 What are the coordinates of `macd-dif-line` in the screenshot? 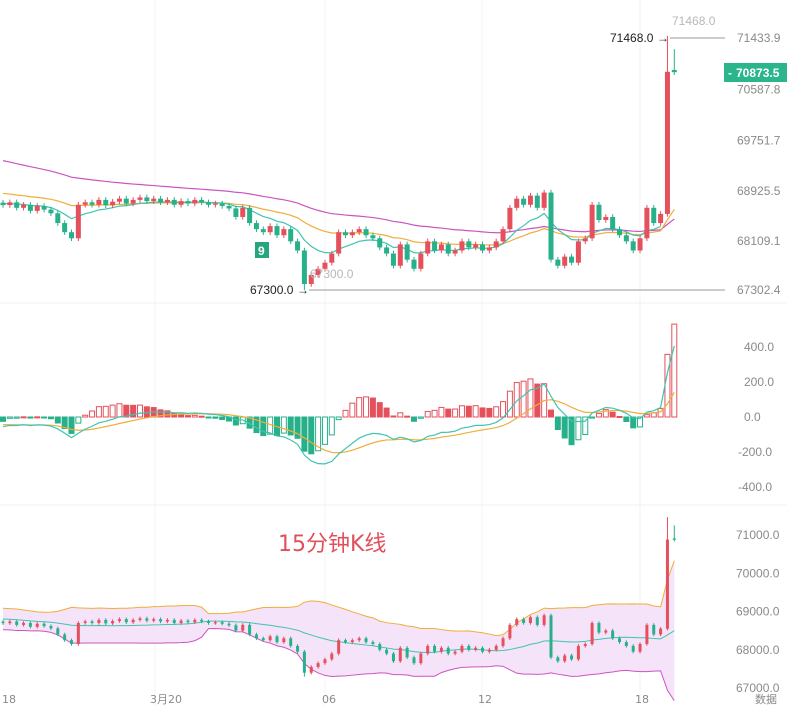 It's located at (338, 405).